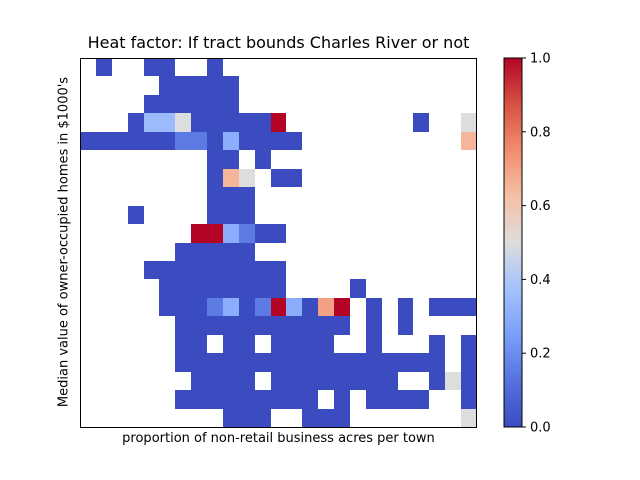 This screenshot has width=640, height=480. I want to click on colorbar-tick-label: 0.4, so click(540, 280).